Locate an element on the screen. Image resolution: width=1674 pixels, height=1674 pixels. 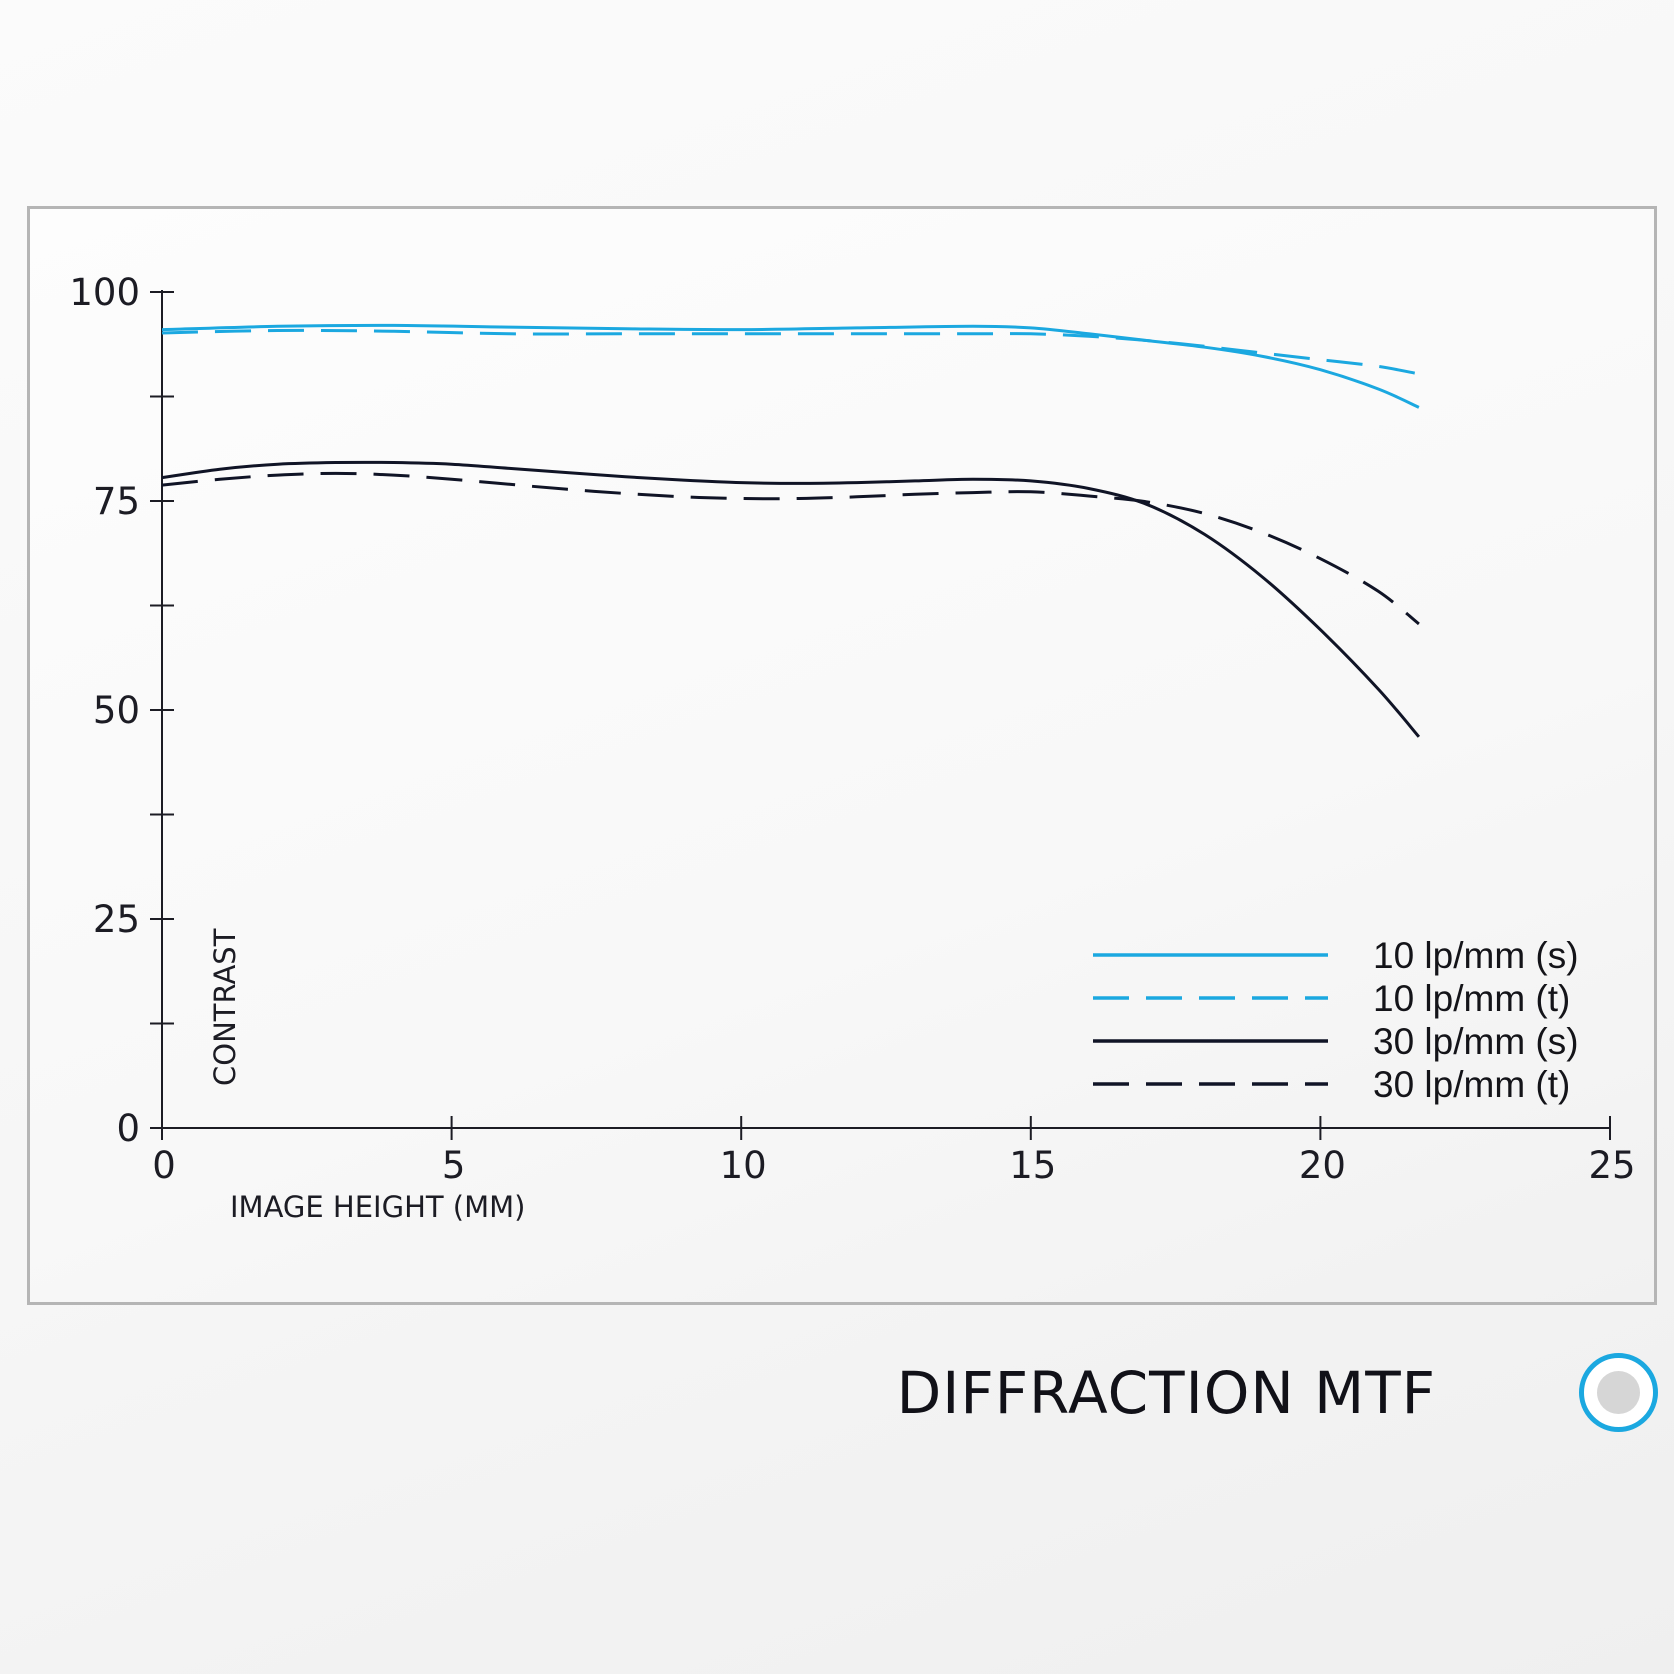
toggle-indicator-icon is located at coordinates (1618, 1392).